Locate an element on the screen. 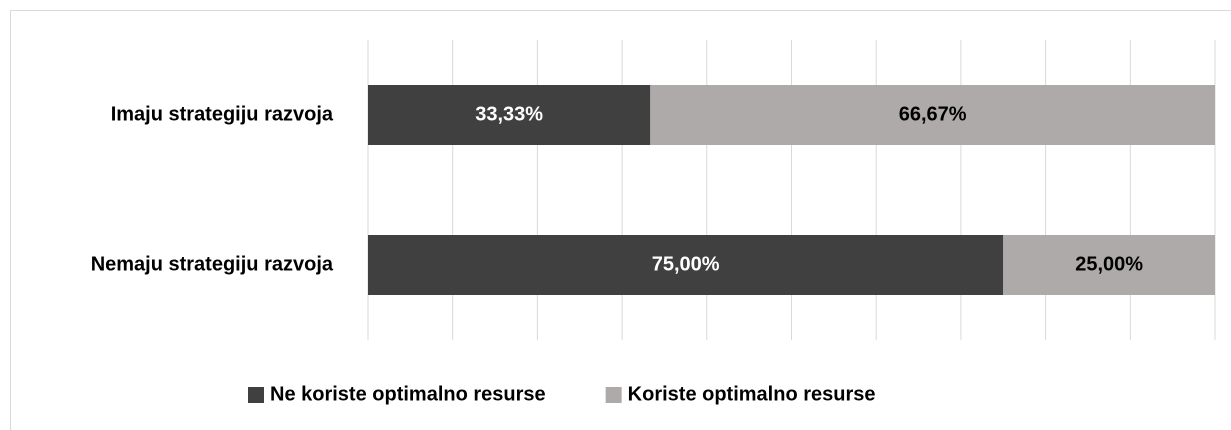  data-label: 33,33% is located at coordinates (509, 114).